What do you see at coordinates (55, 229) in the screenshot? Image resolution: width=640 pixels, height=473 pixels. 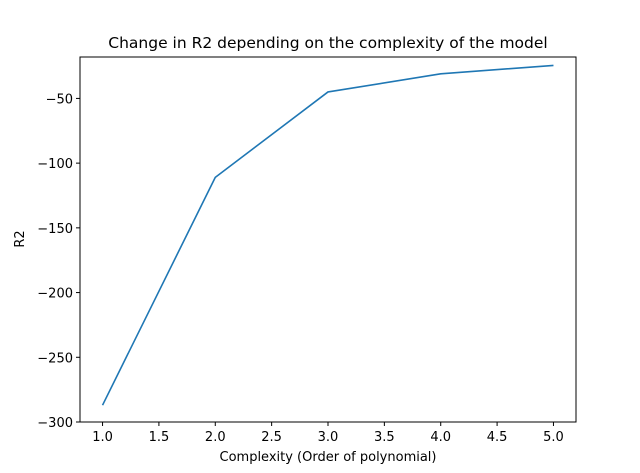 I see `y-tick-label: −150` at bounding box center [55, 229].